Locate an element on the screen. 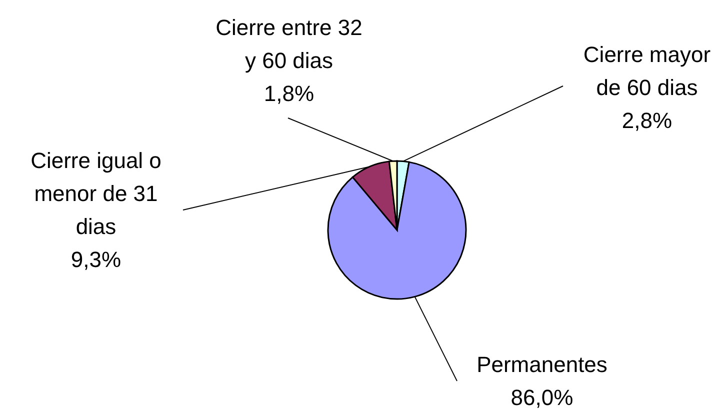 The image size is (728, 410). data-label: 86,0% is located at coordinates (542, 397).